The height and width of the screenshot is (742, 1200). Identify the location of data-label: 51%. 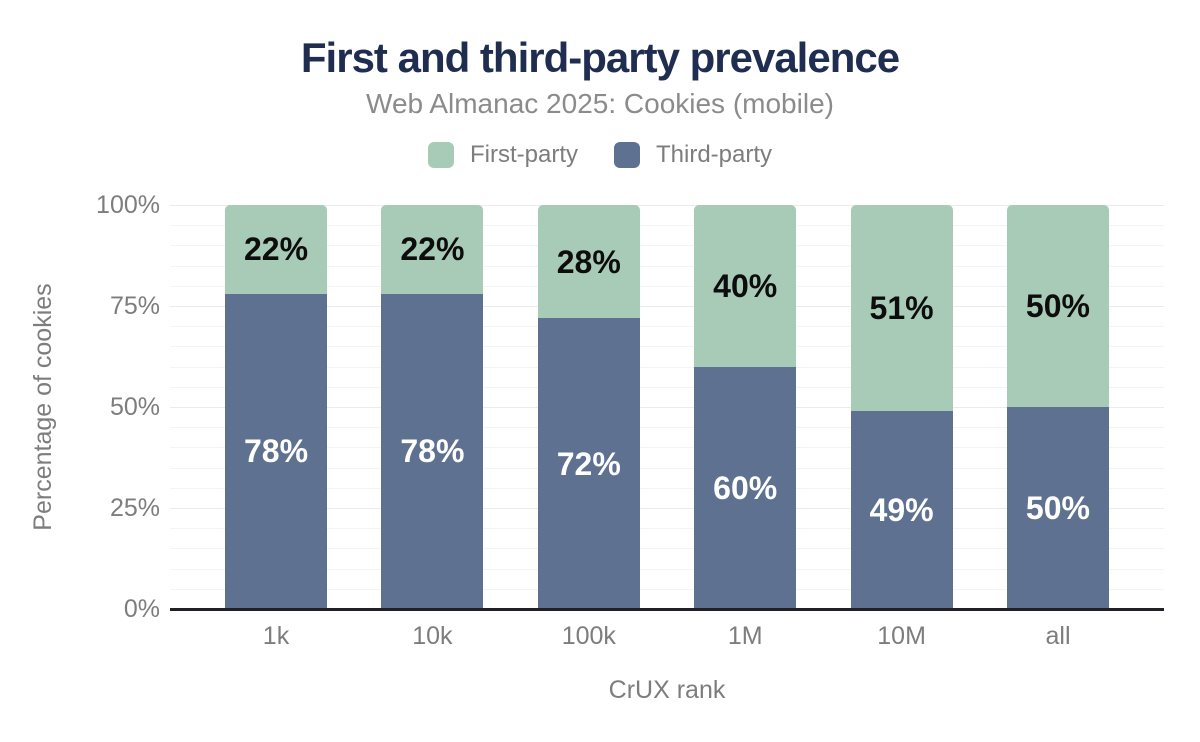
(901, 308).